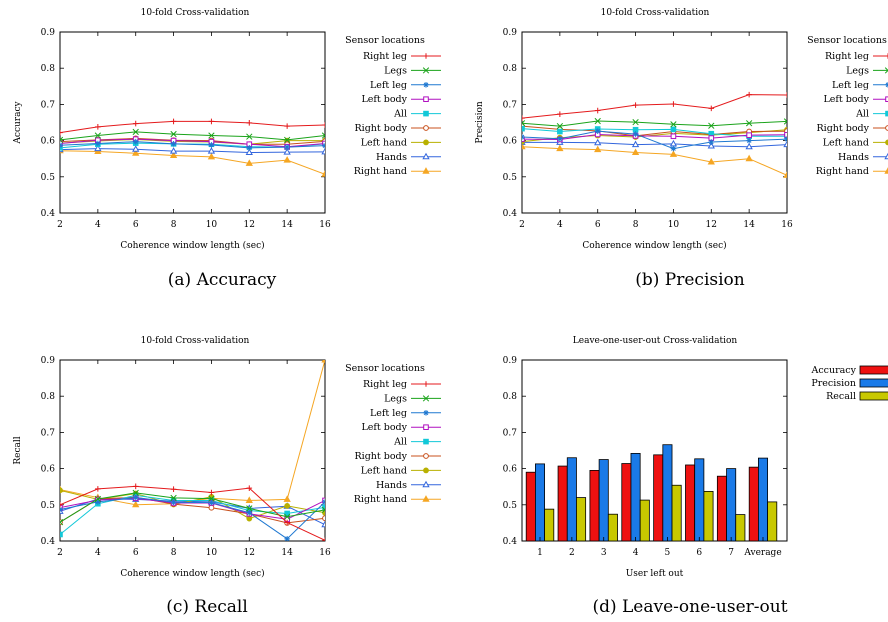  What do you see at coordinates (699, 553) in the screenshot?
I see `x-tick-label: 6` at bounding box center [699, 553].